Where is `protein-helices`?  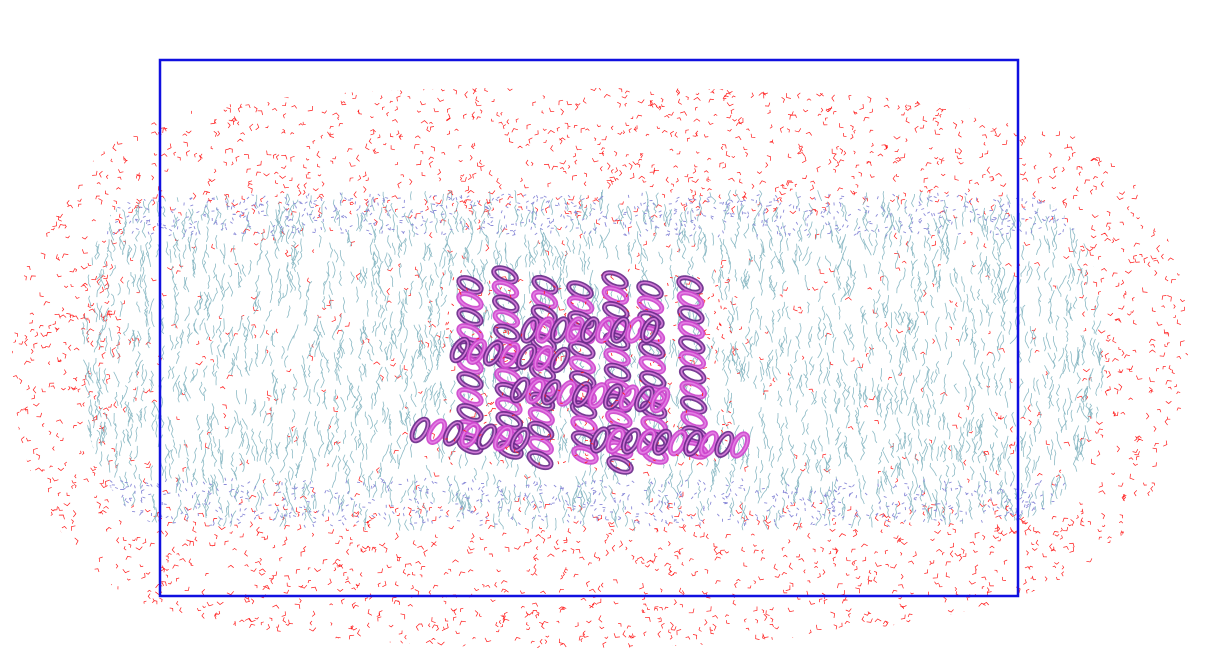
protein-helices is located at coordinates (580, 370).